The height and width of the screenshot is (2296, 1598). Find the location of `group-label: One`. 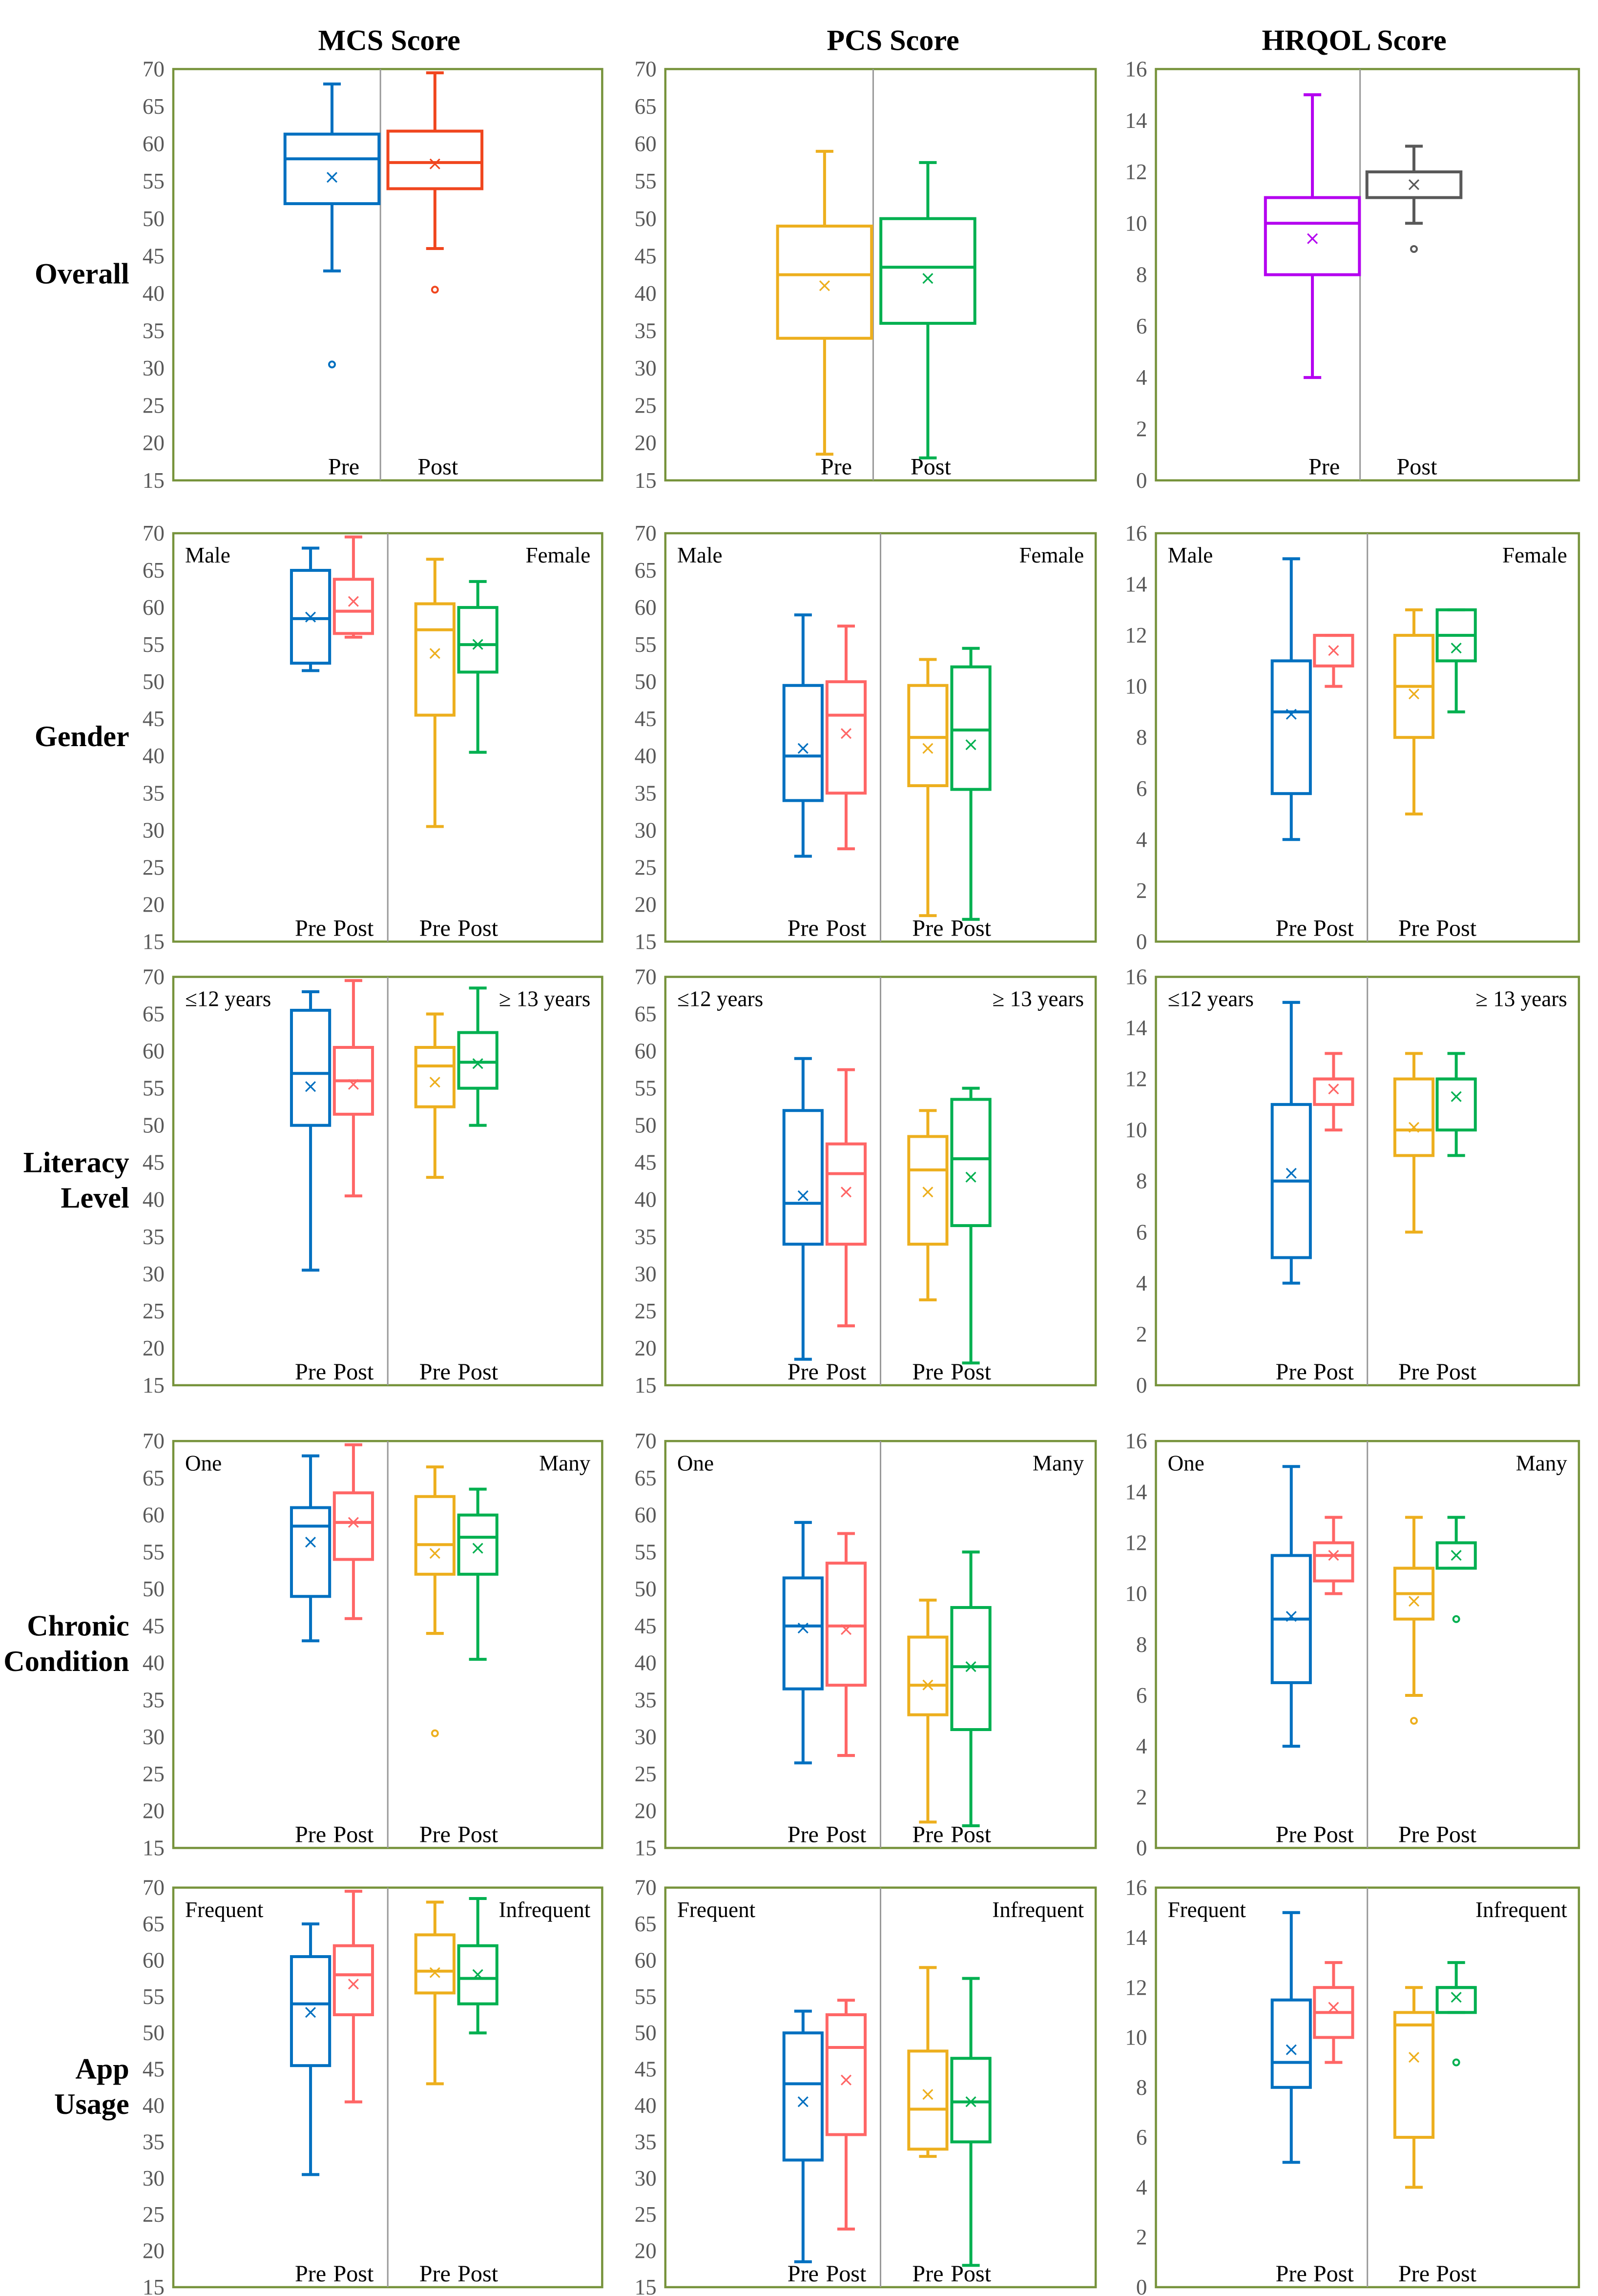

group-label: One is located at coordinates (695, 1463).